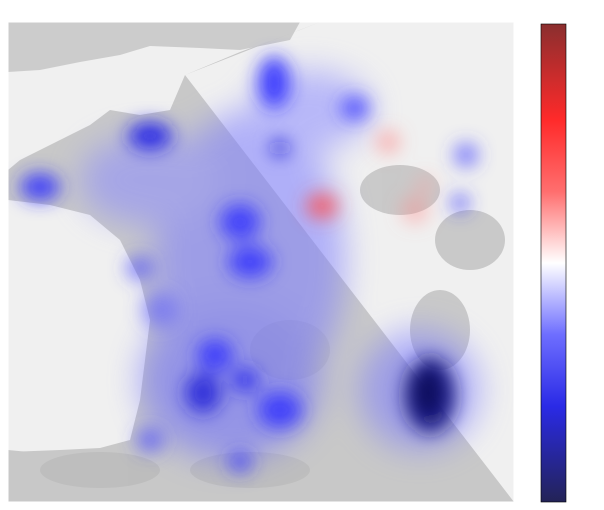 This screenshot has height=510, width=604. I want to click on colorbar-gradient, so click(553, 263).